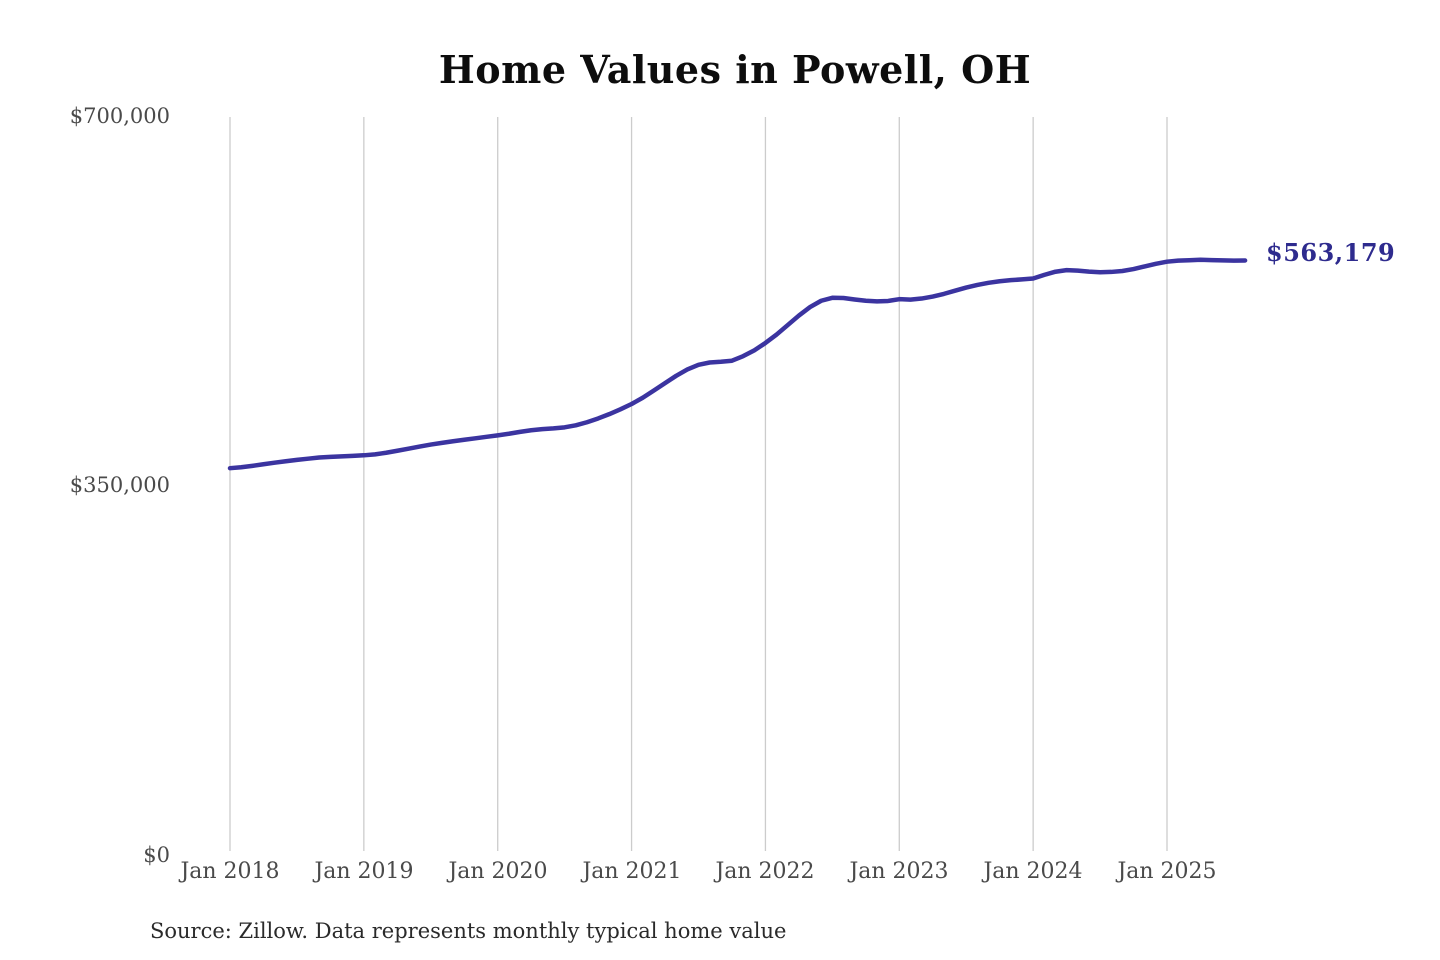 Image resolution: width=1440 pixels, height=960 pixels. What do you see at coordinates (1033, 871) in the screenshot?
I see `x-axis-tick-jan-2024: Jan 2024` at bounding box center [1033, 871].